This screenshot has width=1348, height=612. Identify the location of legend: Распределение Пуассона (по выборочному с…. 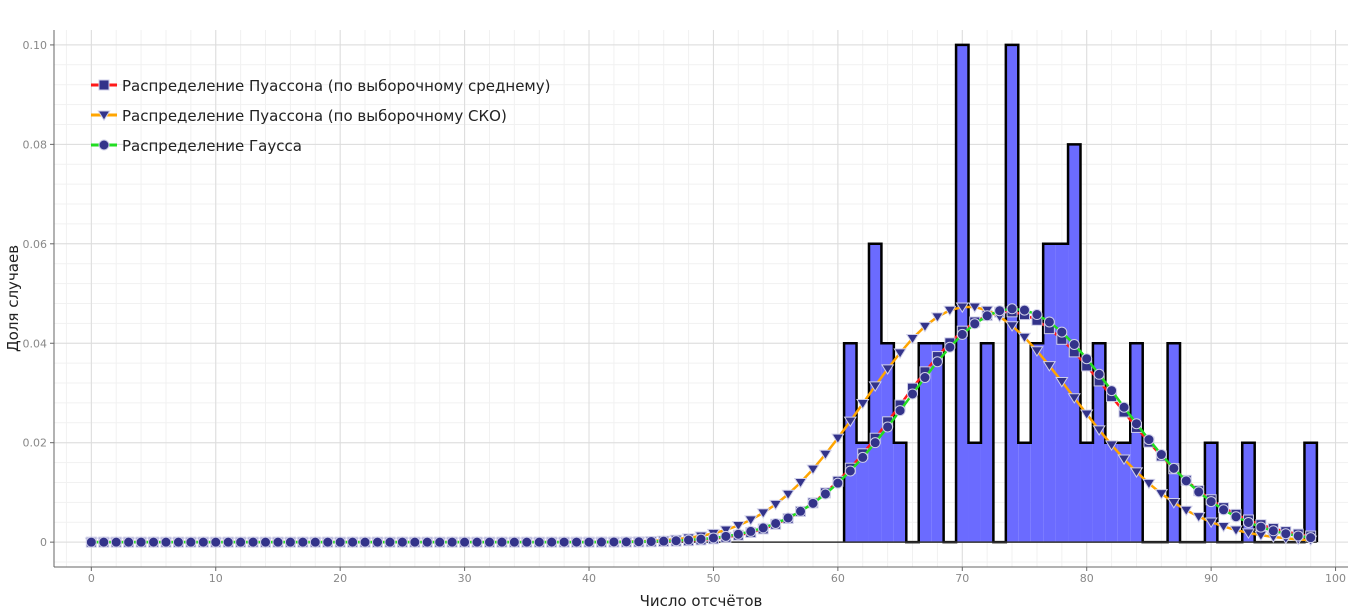
(320, 116).